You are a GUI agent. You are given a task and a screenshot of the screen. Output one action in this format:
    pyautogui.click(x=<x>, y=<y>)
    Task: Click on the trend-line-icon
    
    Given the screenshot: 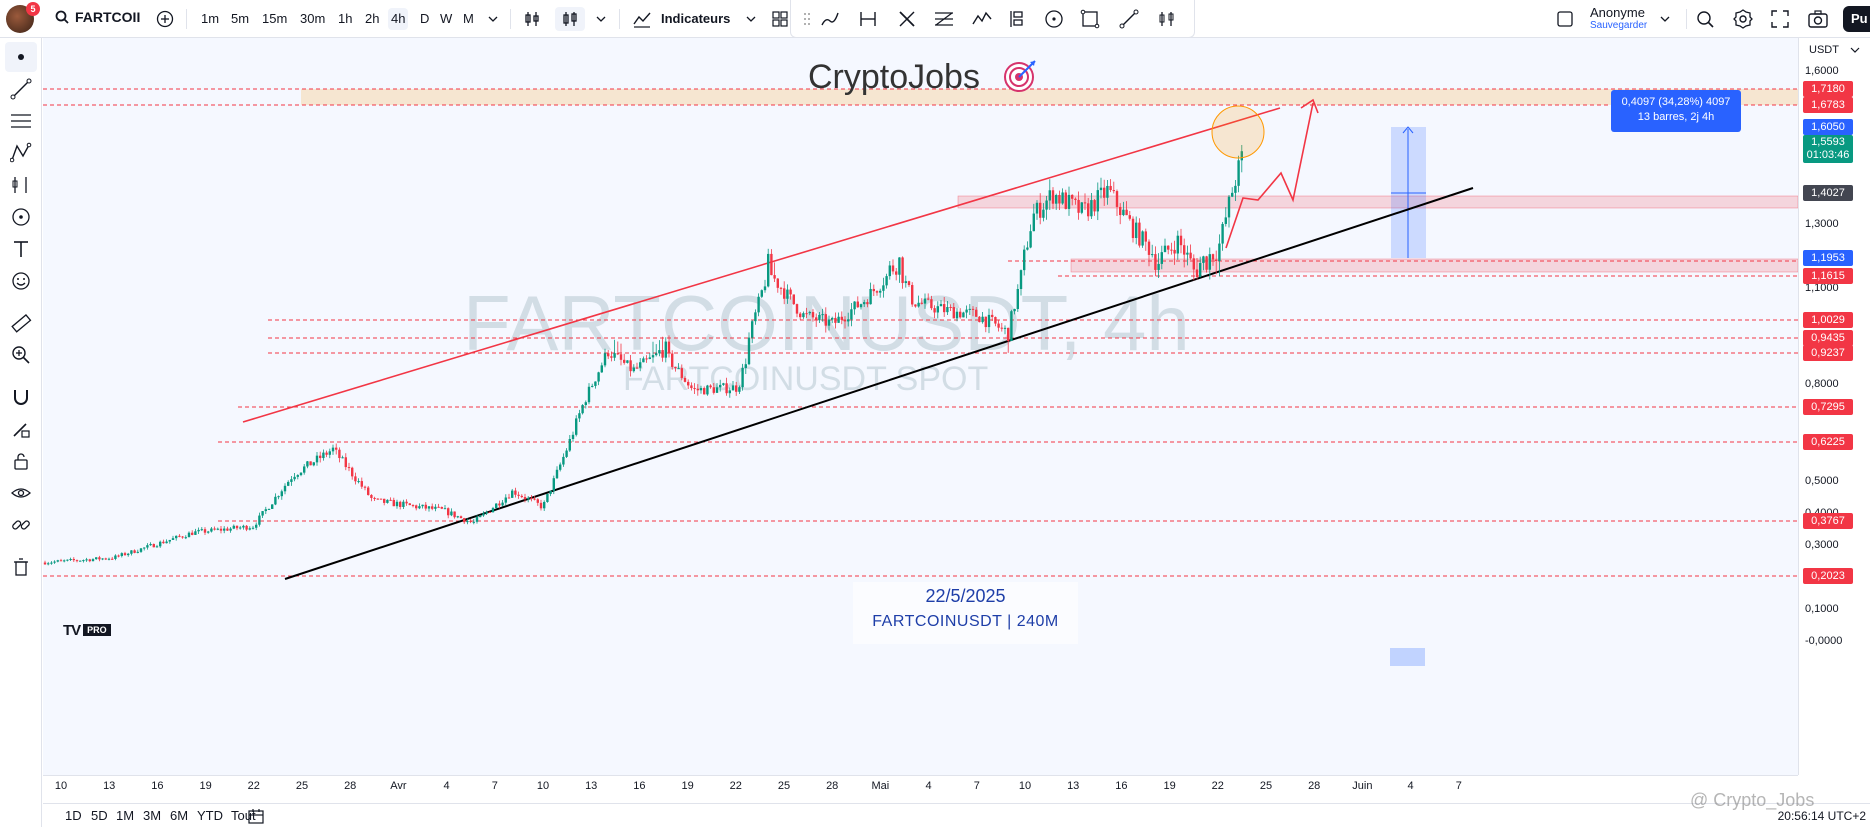 What is the action you would take?
    pyautogui.click(x=1129, y=19)
    